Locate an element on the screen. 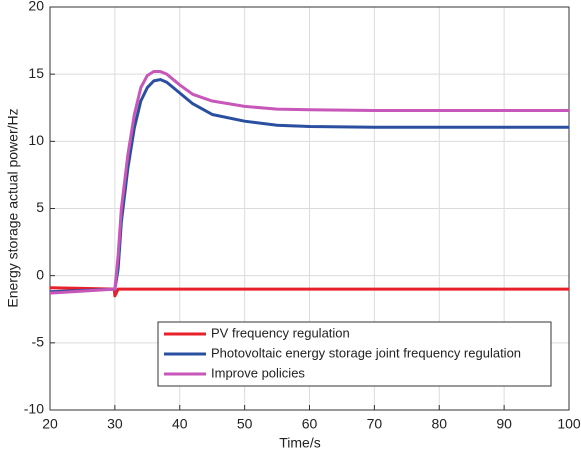  y-tick-label: 15 is located at coordinates (36, 73).